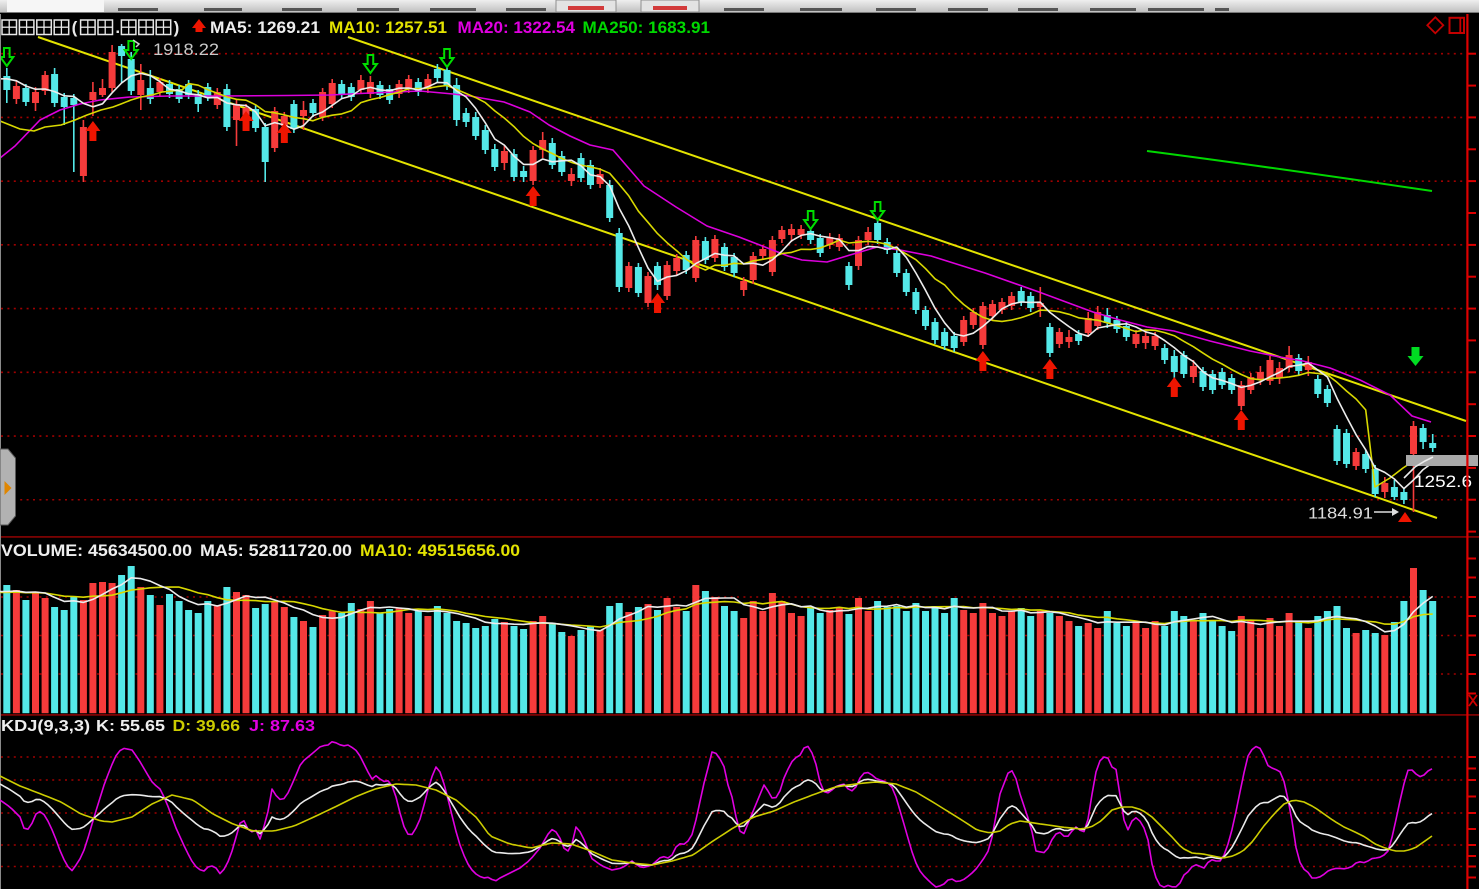 The height and width of the screenshot is (889, 1479). Describe the element at coordinates (276, 550) in the screenshot. I see `svg-text: MA5: 52811720.00` at that location.